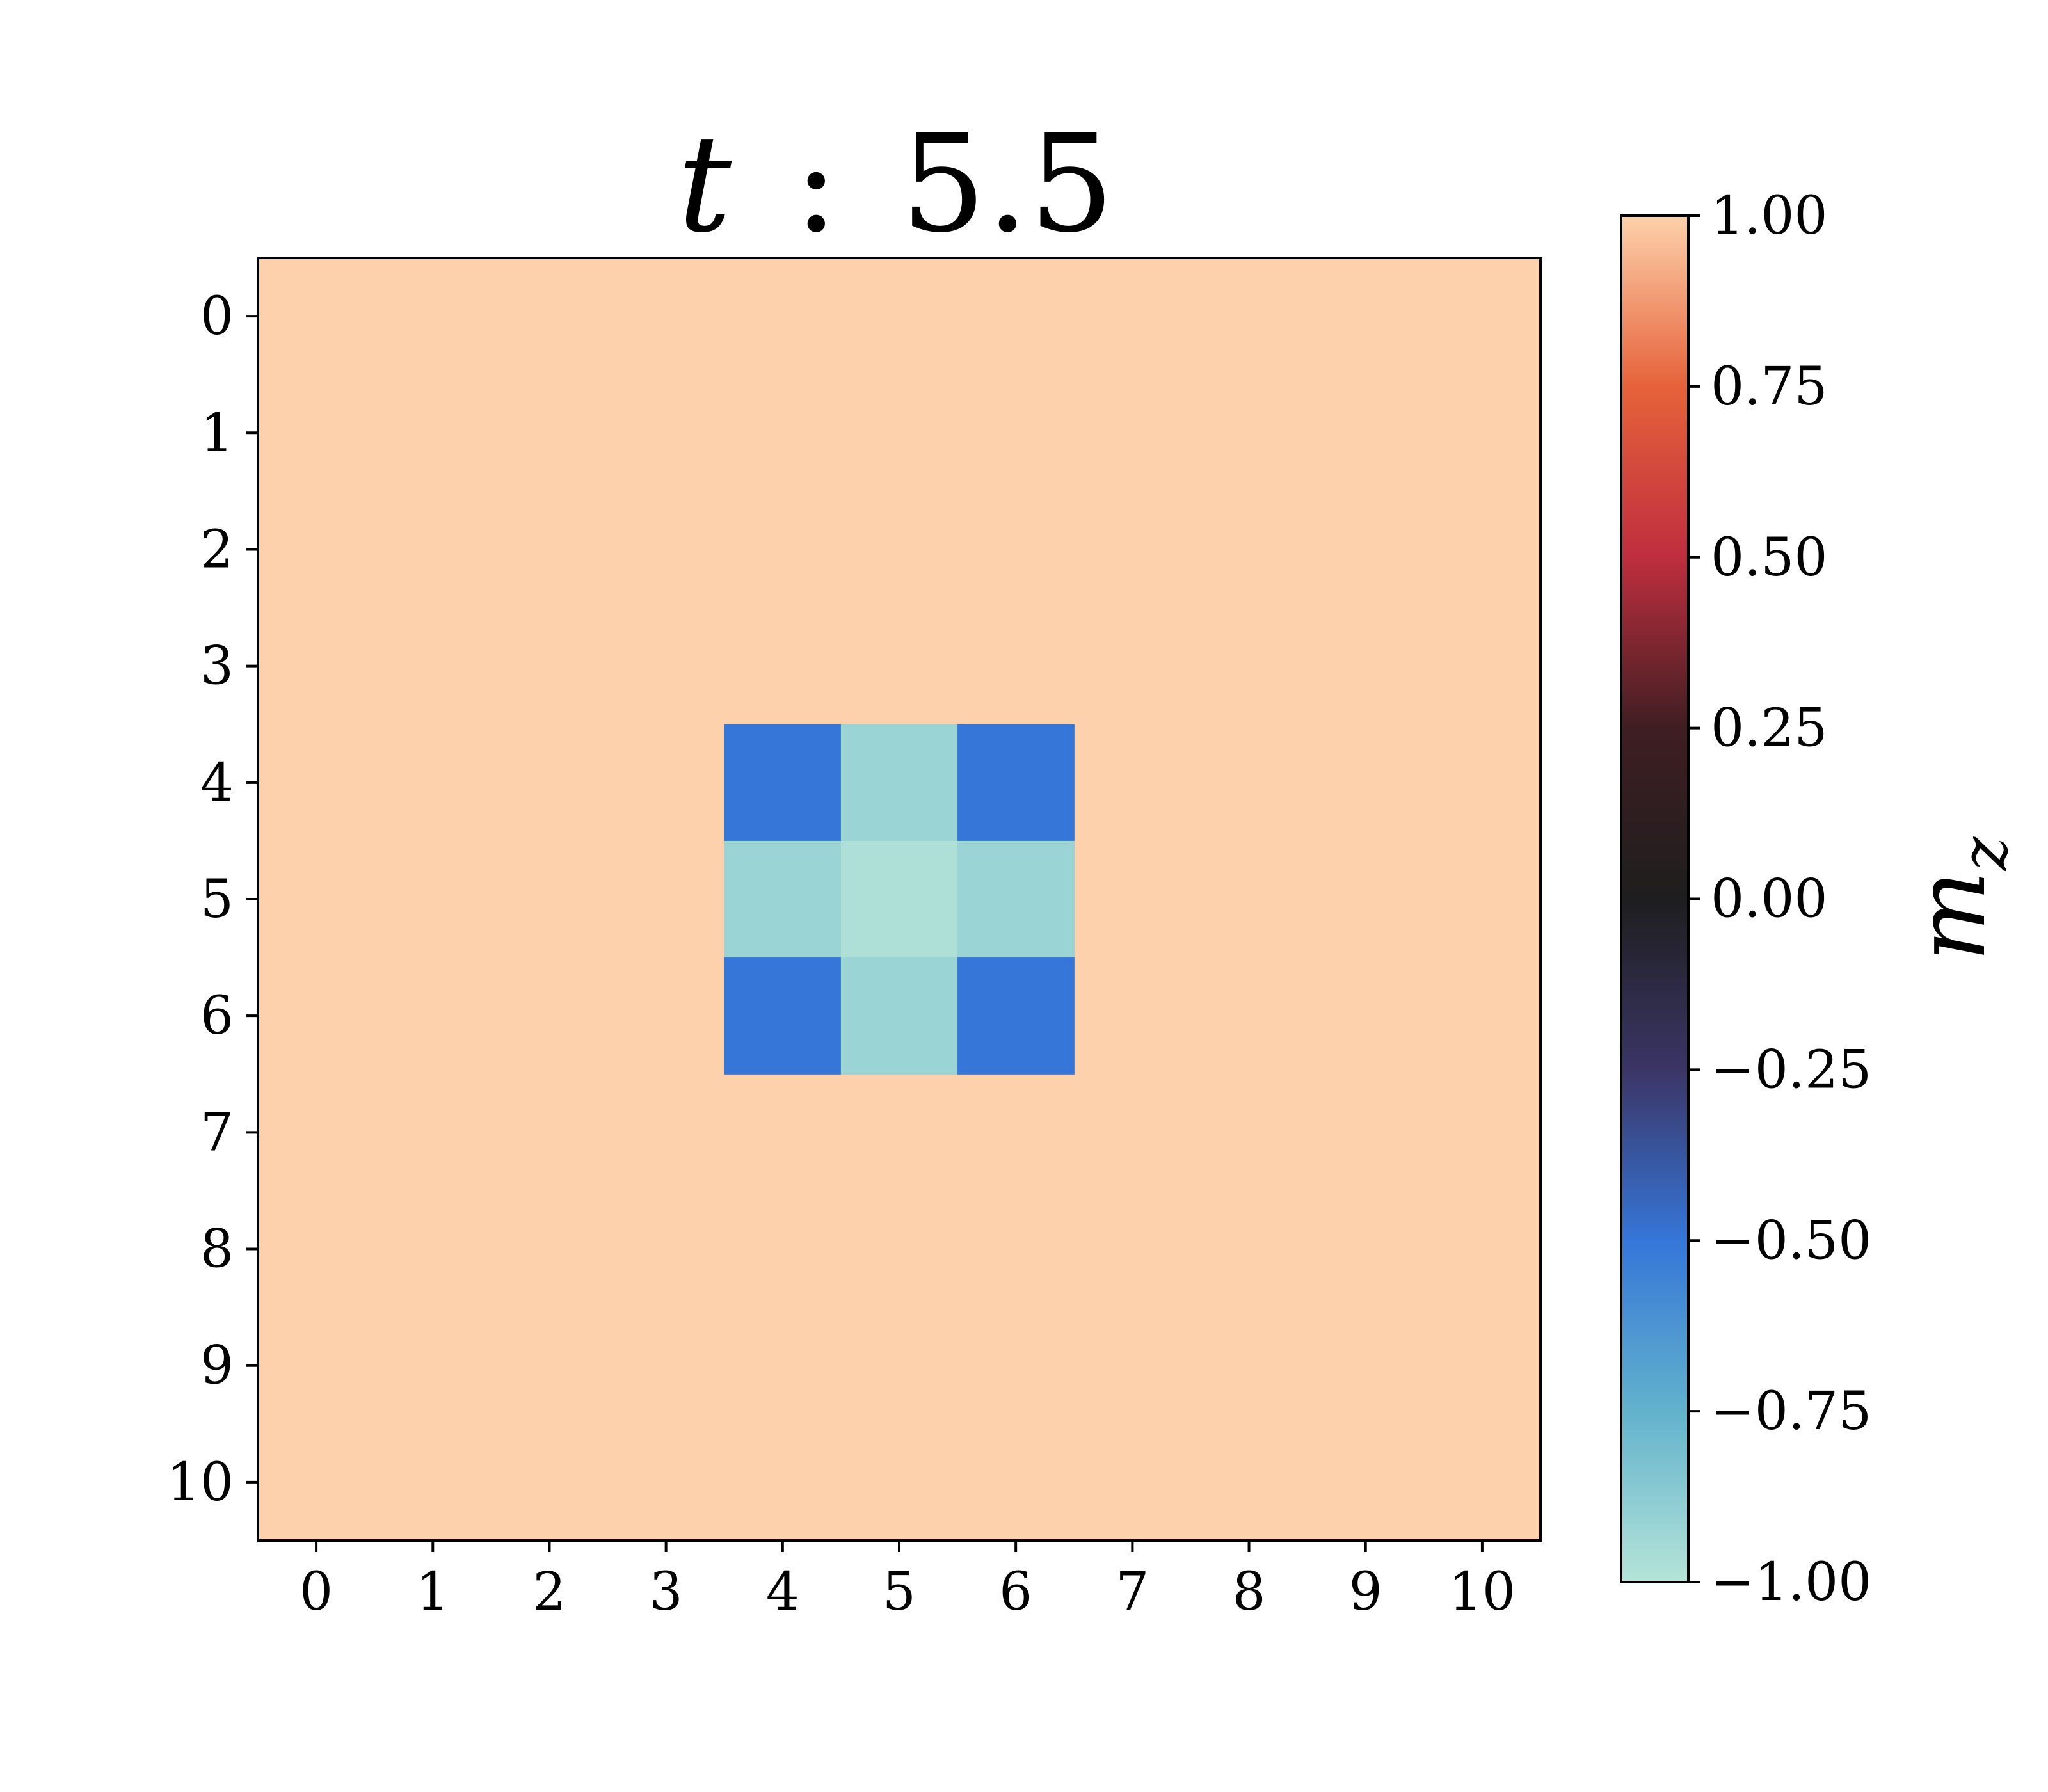 This screenshot has height=1792, width=2048. What do you see at coordinates (217, 1366) in the screenshot?
I see `y-tick-label: 9` at bounding box center [217, 1366].